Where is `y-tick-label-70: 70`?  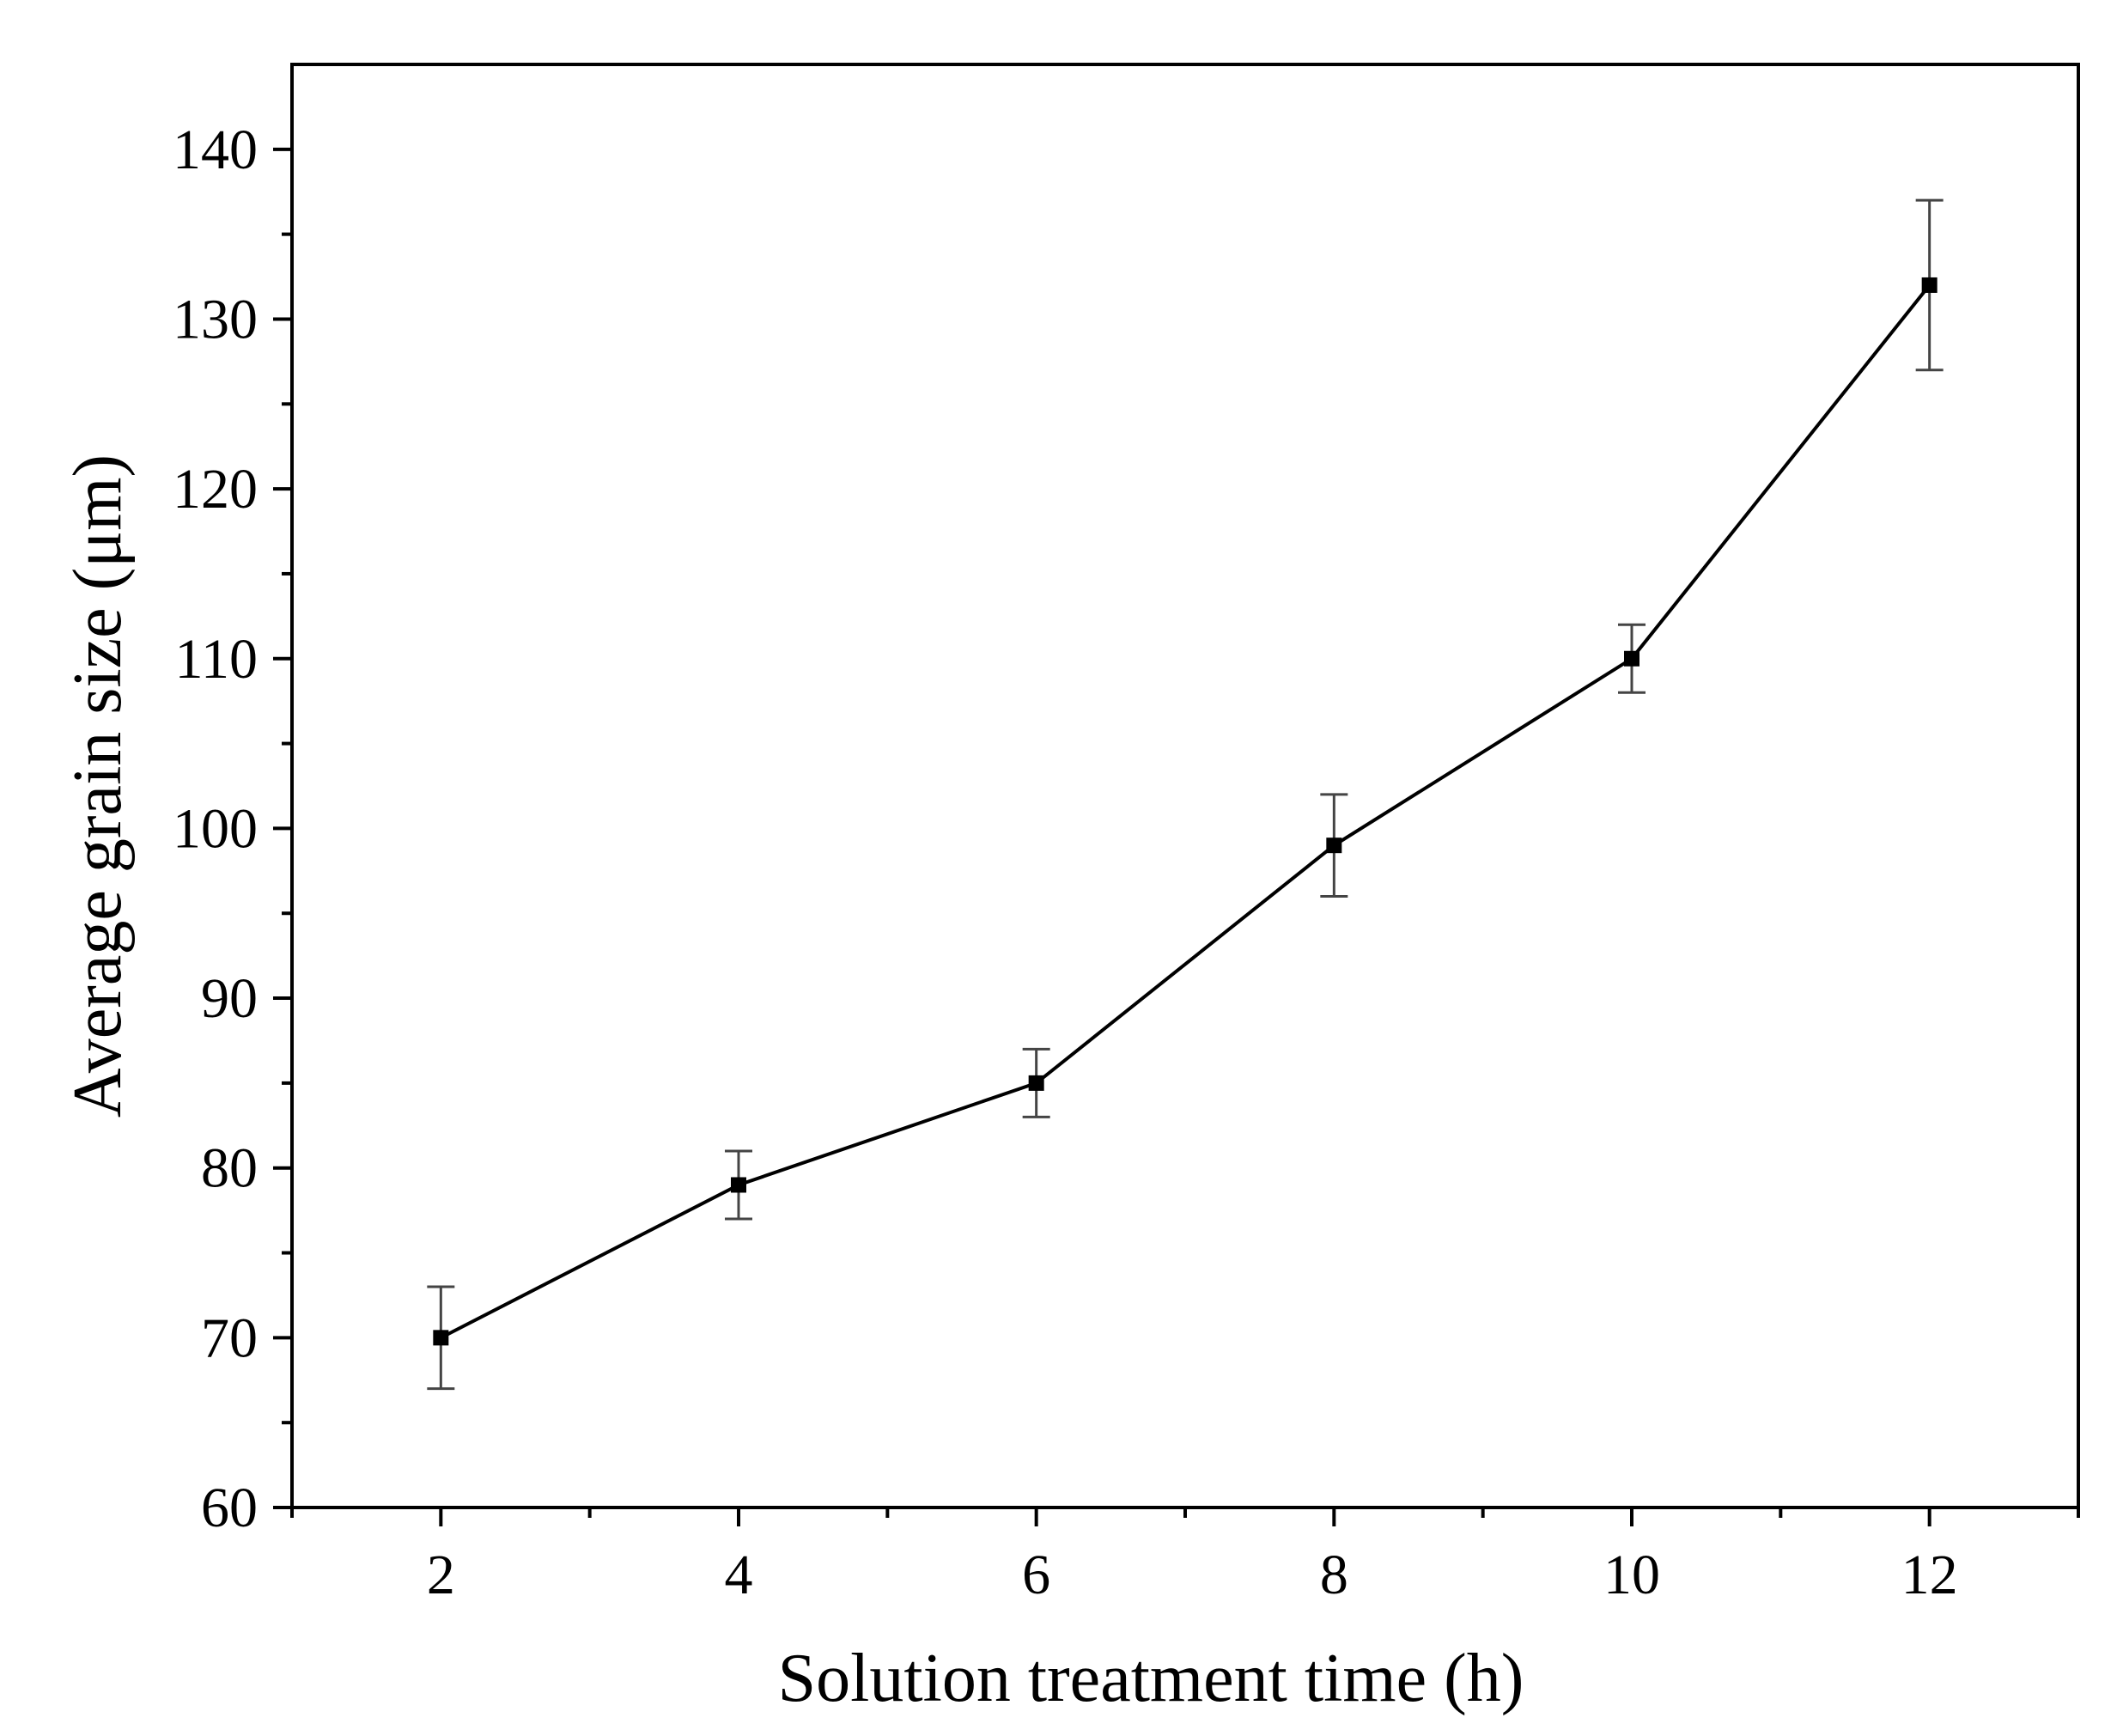 y-tick-label-70: 70 is located at coordinates (229, 1338).